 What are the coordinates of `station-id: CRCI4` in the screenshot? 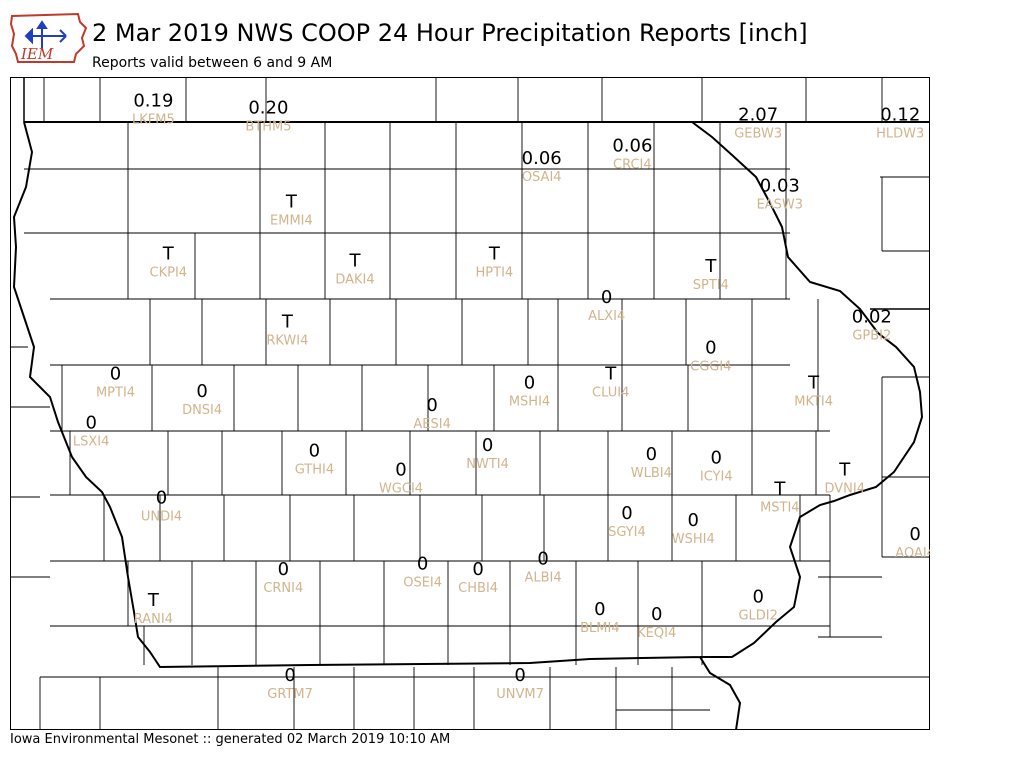 It's located at (632, 165).